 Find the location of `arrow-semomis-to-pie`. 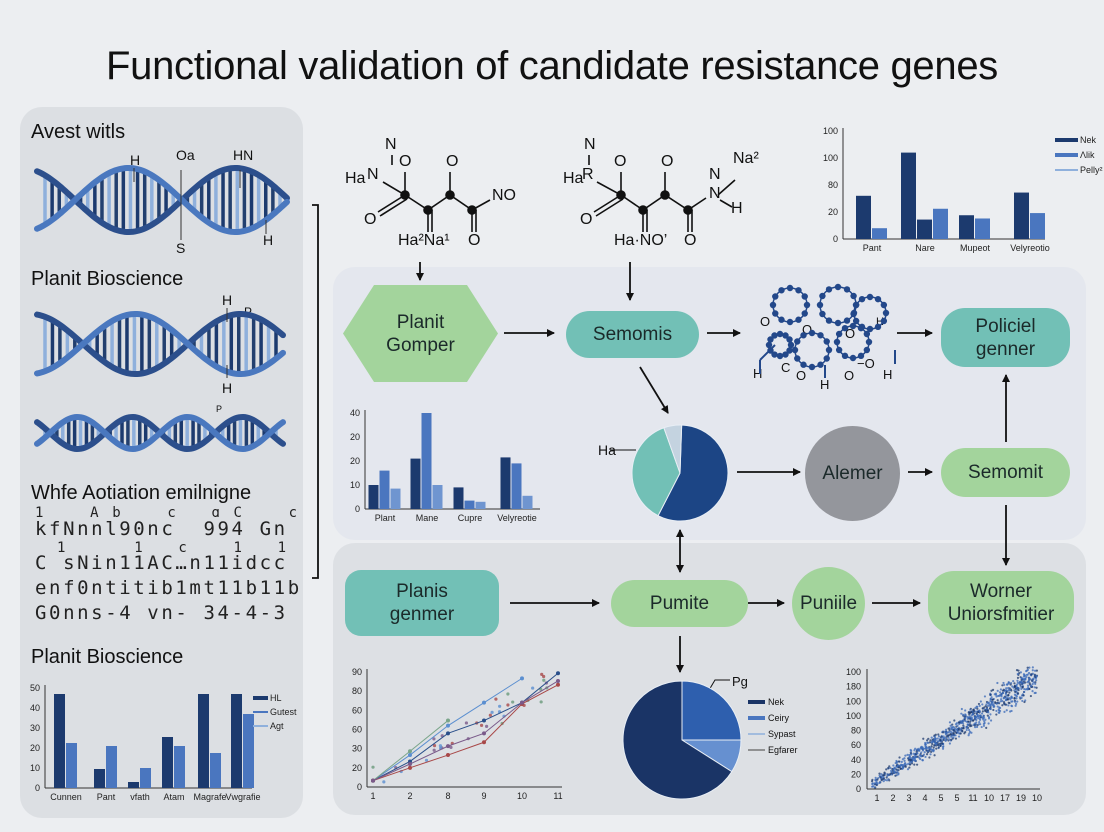

arrow-semomis-to-pie is located at coordinates (654, 390).